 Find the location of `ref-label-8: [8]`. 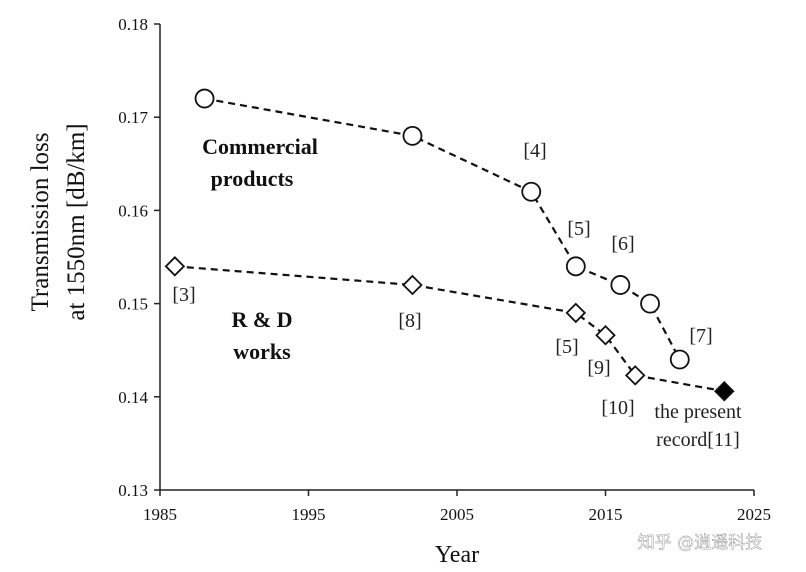

ref-label-8: [8] is located at coordinates (409, 321).